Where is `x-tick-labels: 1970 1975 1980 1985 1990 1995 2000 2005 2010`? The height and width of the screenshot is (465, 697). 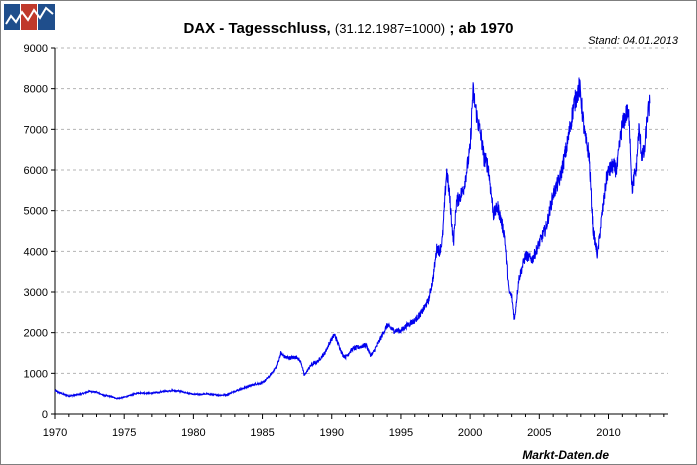
x-tick-labels: 1970 1975 1980 1985 1990 1995 2000 2005 2010 is located at coordinates (332, 433).